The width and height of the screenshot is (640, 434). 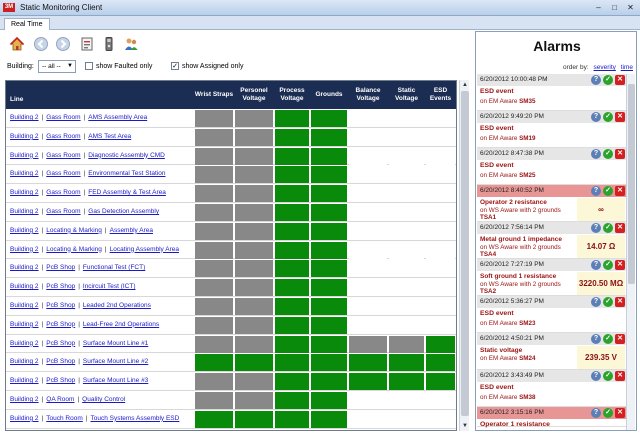 I want to click on line-path-link: Incircuit Test (ICT), so click(x=109, y=287).